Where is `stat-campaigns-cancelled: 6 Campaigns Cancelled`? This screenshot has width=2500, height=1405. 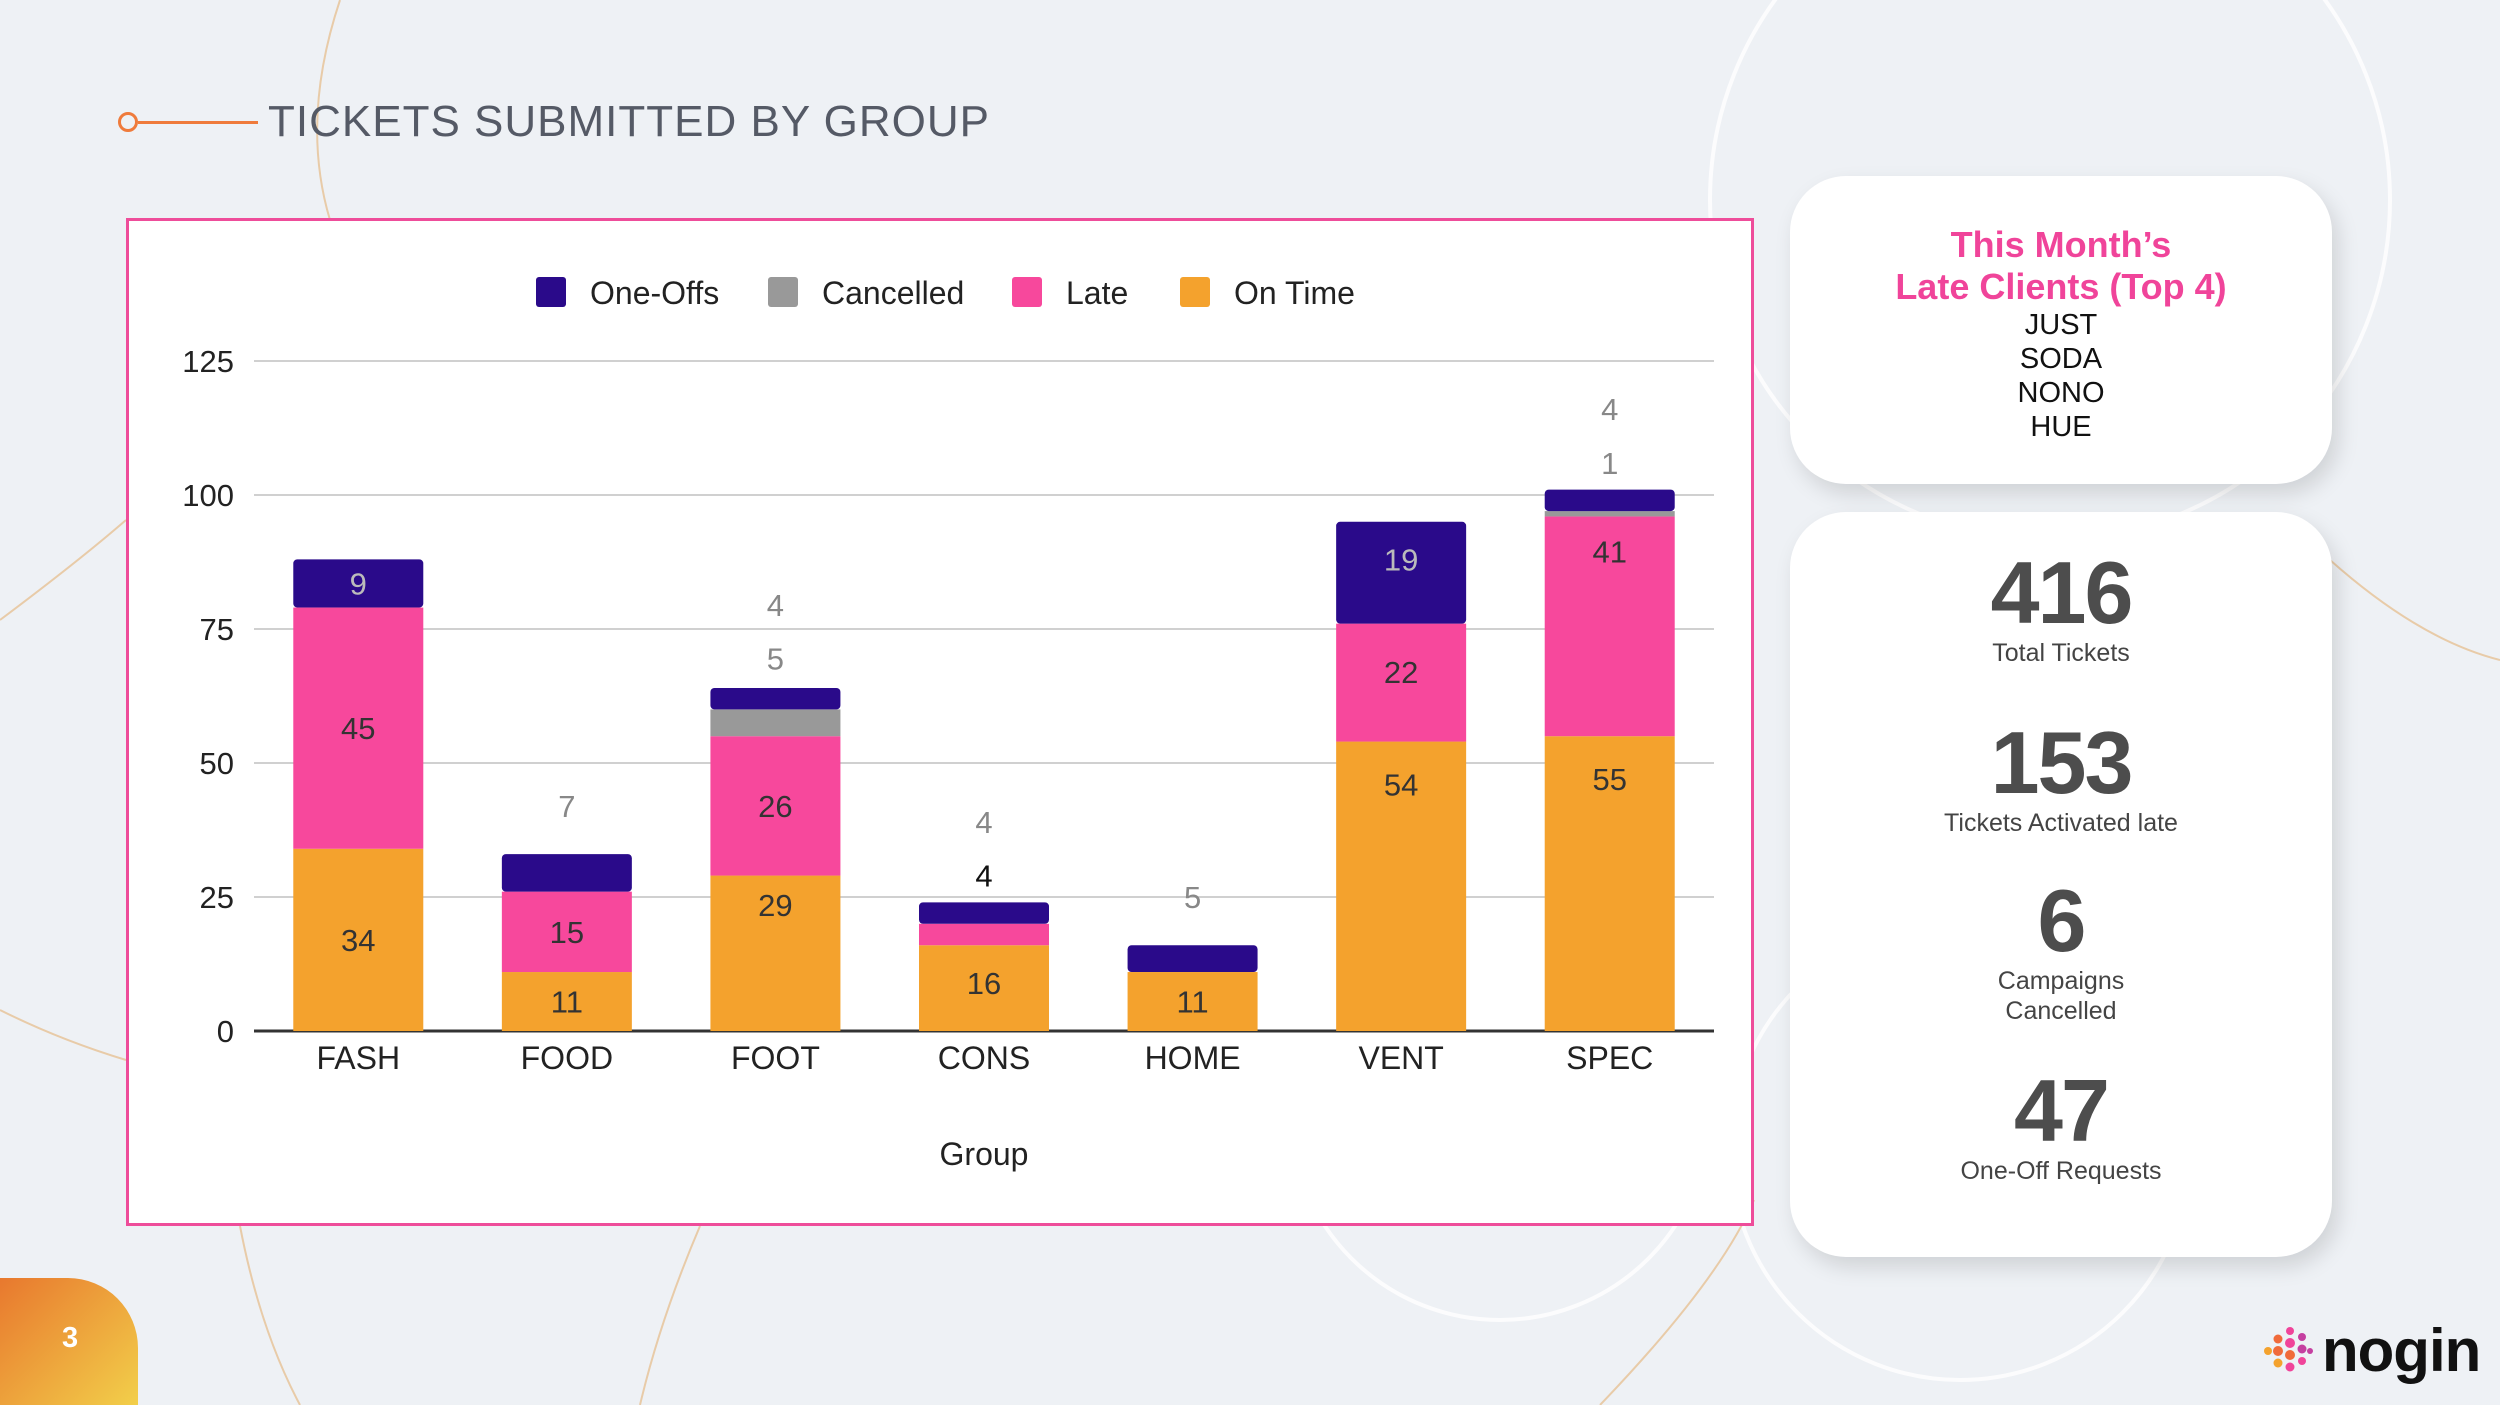
stat-campaigns-cancelled: 6 Campaigns Cancelled is located at coordinates (2061, 951).